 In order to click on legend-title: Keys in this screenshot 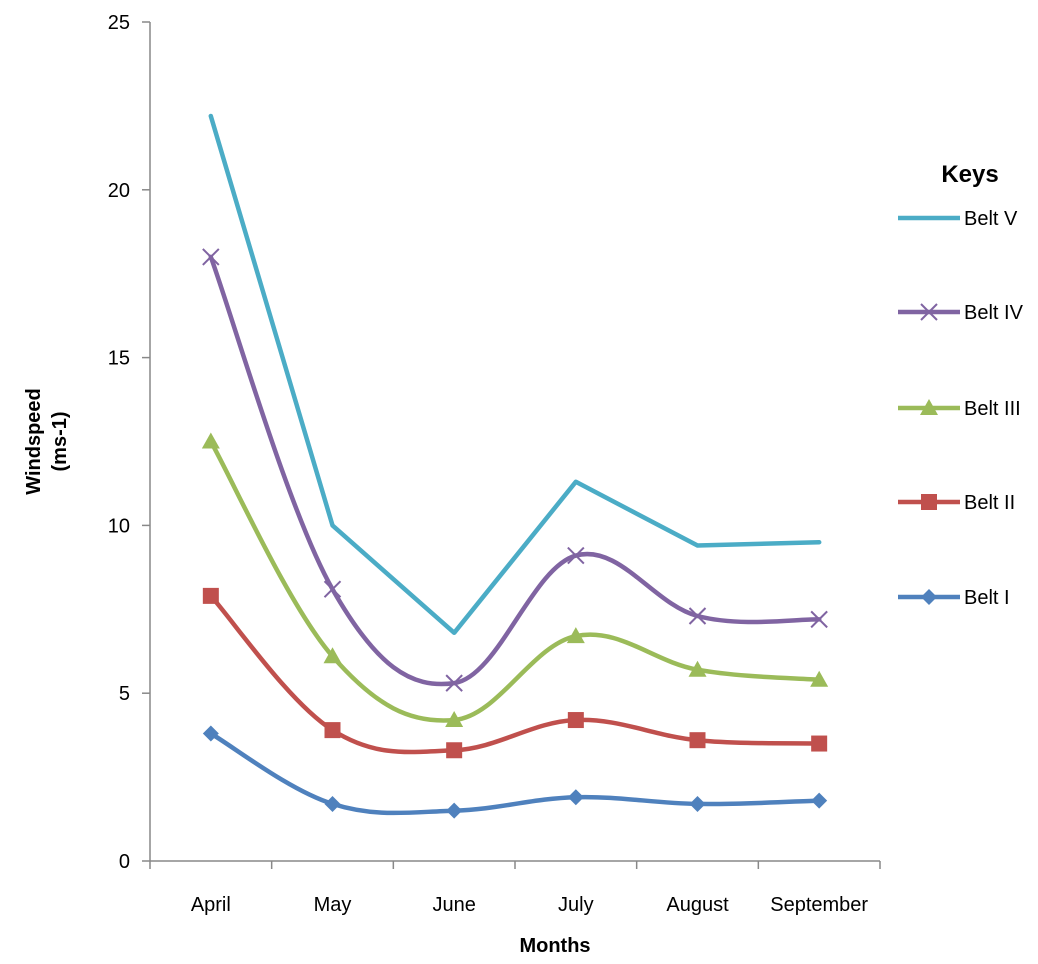, I will do `click(969, 174)`.